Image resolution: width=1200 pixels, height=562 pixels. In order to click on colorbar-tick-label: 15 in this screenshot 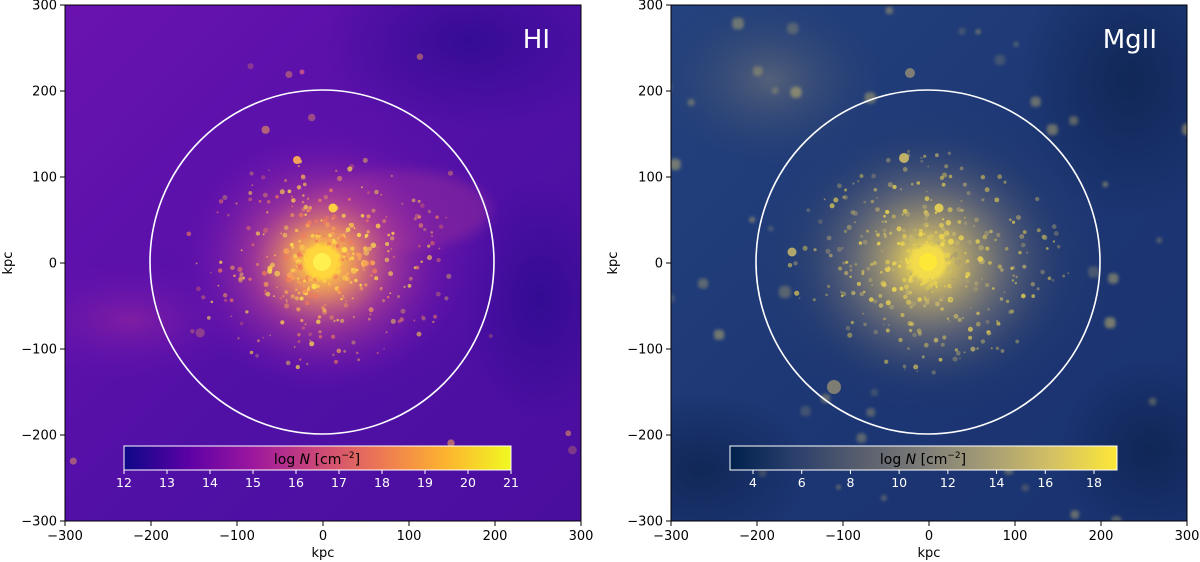, I will do `click(253, 482)`.